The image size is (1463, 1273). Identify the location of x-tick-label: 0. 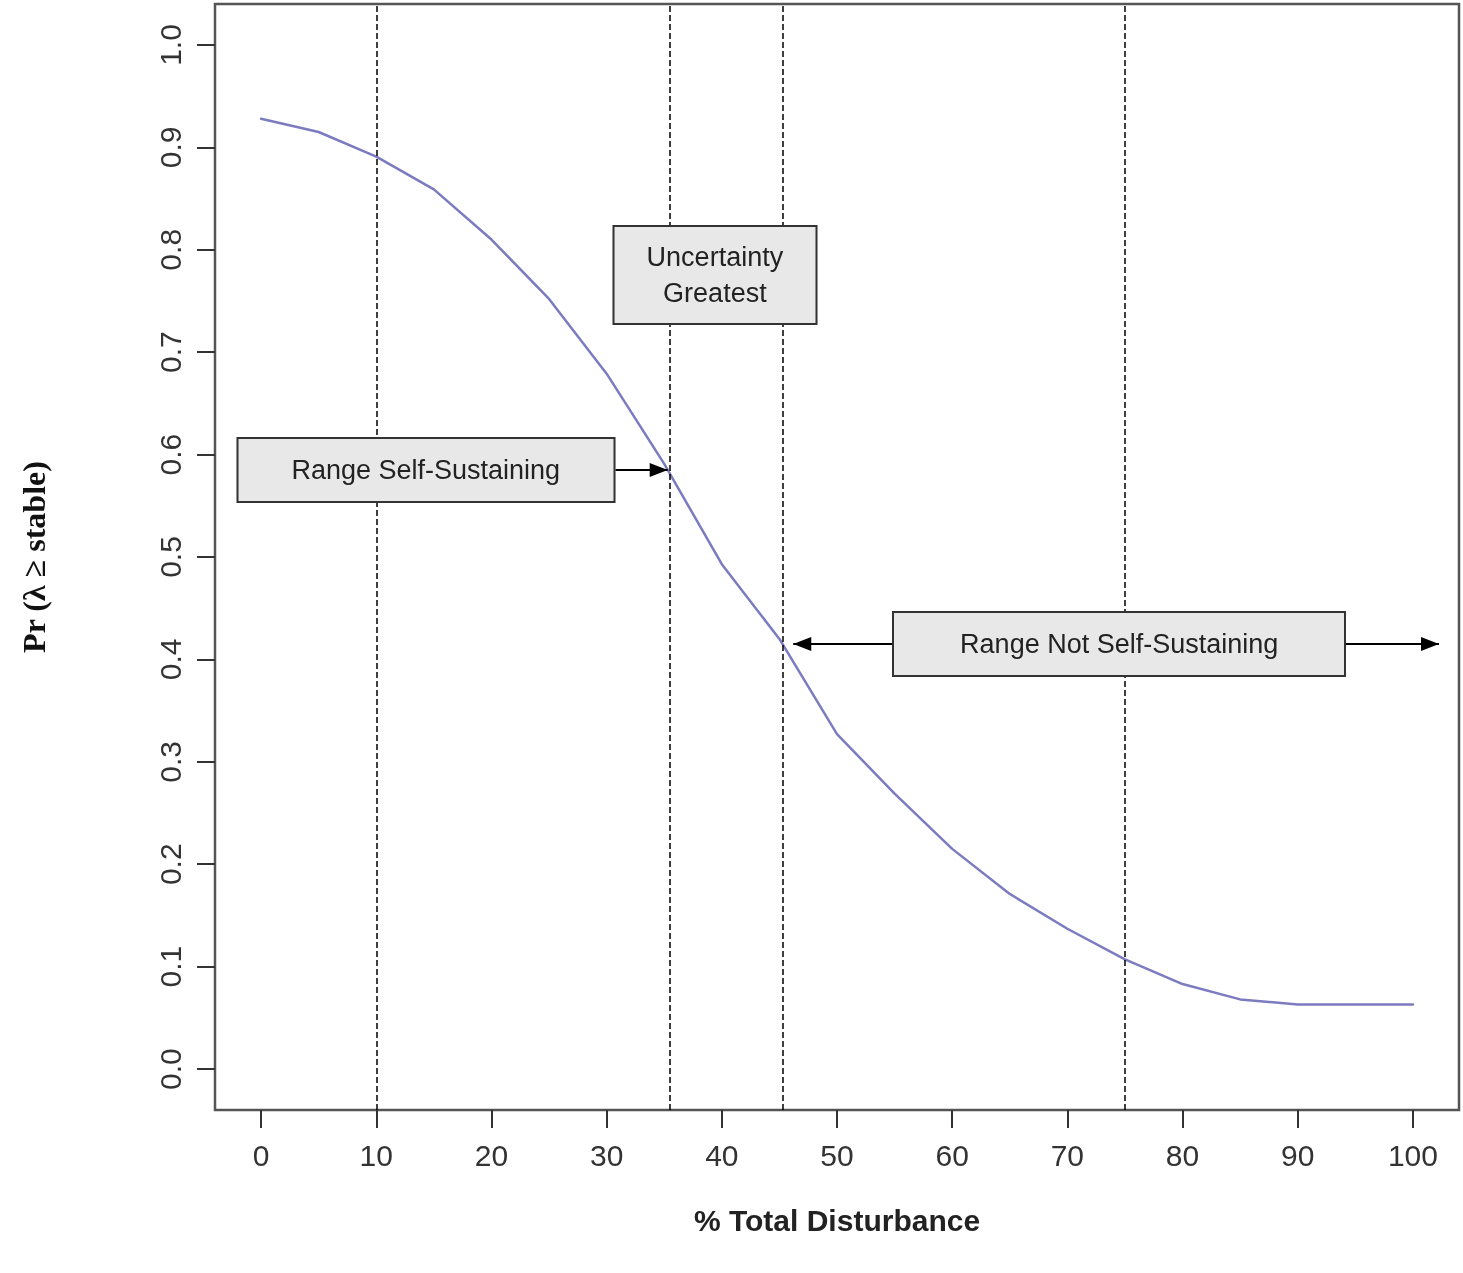
(261, 1155).